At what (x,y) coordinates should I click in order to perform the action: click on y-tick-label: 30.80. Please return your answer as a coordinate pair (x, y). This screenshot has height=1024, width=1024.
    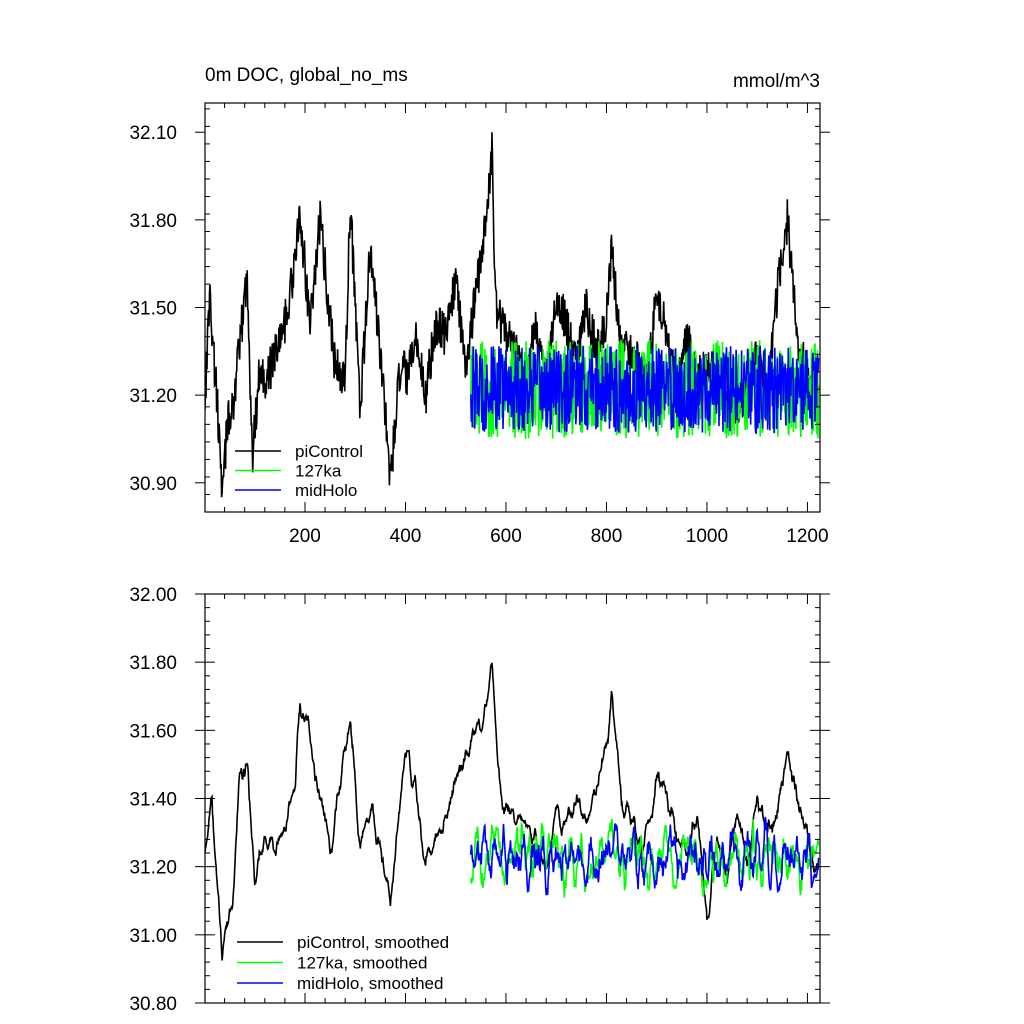
    Looking at the image, I should click on (153, 1004).